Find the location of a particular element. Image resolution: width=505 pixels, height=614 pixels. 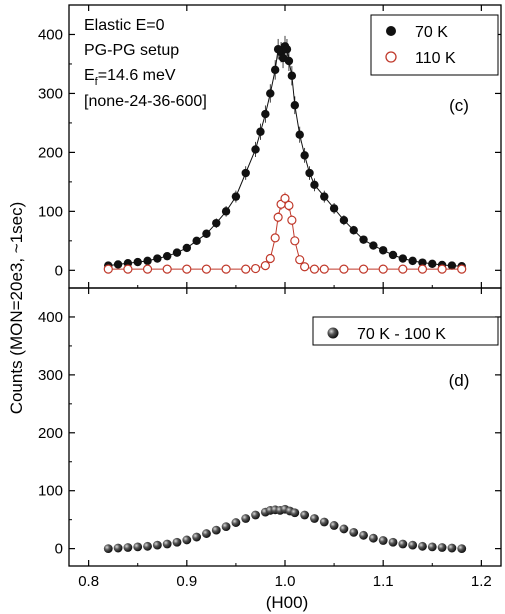

x-tick-label: 1.0 is located at coordinates (285, 581).